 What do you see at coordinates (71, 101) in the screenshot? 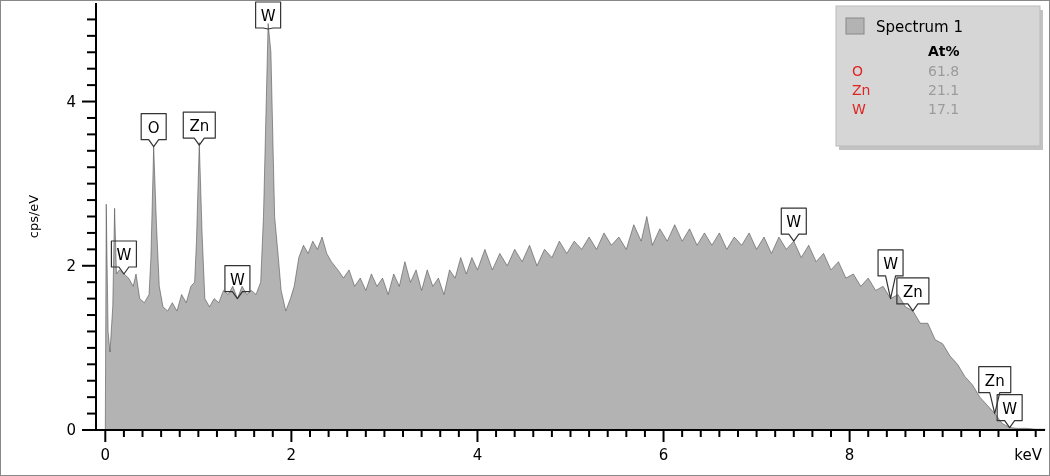
I see `y-tick-label: 4` at bounding box center [71, 101].